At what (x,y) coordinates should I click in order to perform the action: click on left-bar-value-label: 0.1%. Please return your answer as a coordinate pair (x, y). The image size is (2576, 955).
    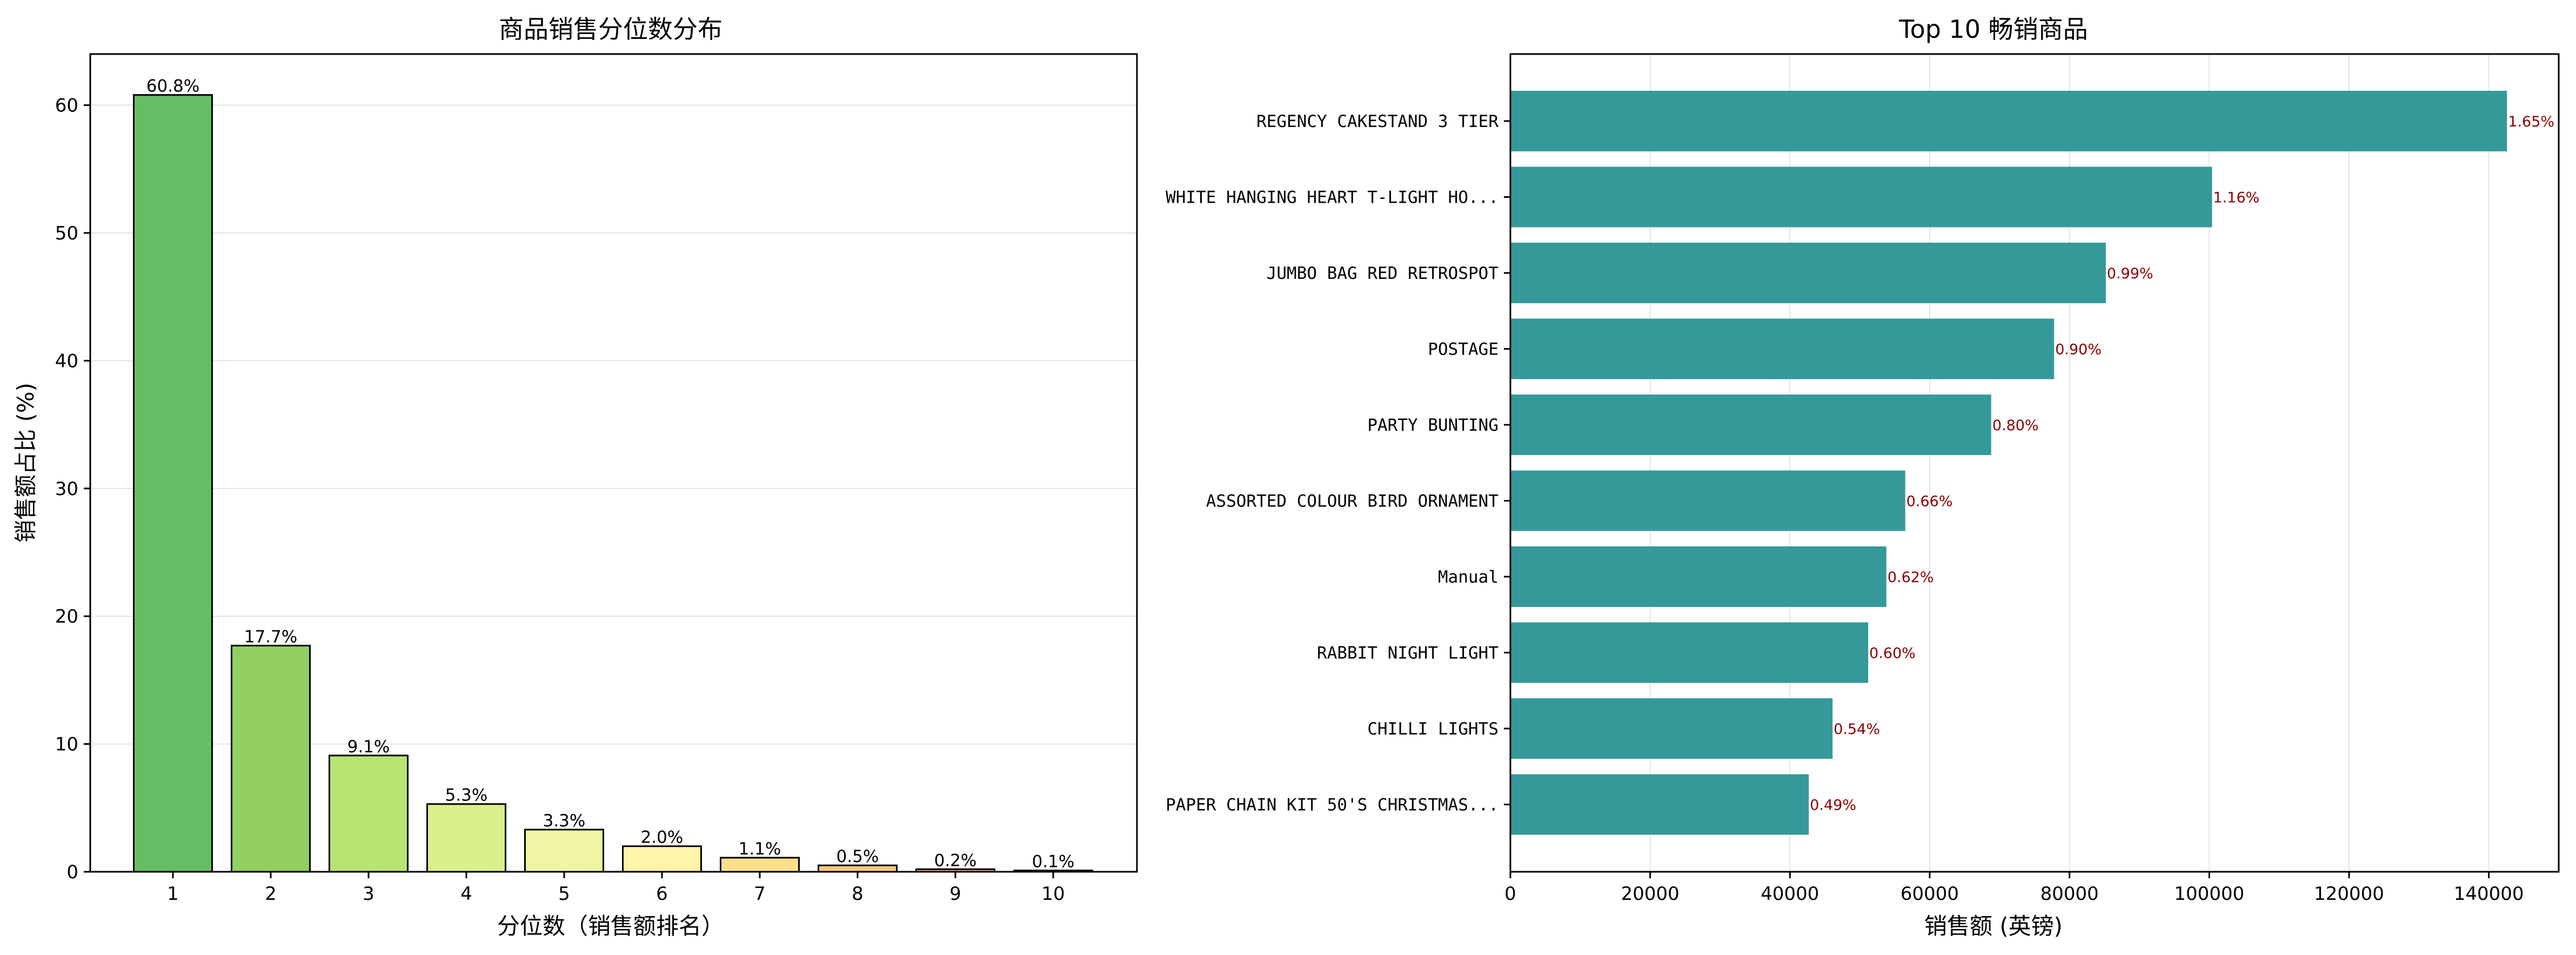
    Looking at the image, I should click on (1053, 862).